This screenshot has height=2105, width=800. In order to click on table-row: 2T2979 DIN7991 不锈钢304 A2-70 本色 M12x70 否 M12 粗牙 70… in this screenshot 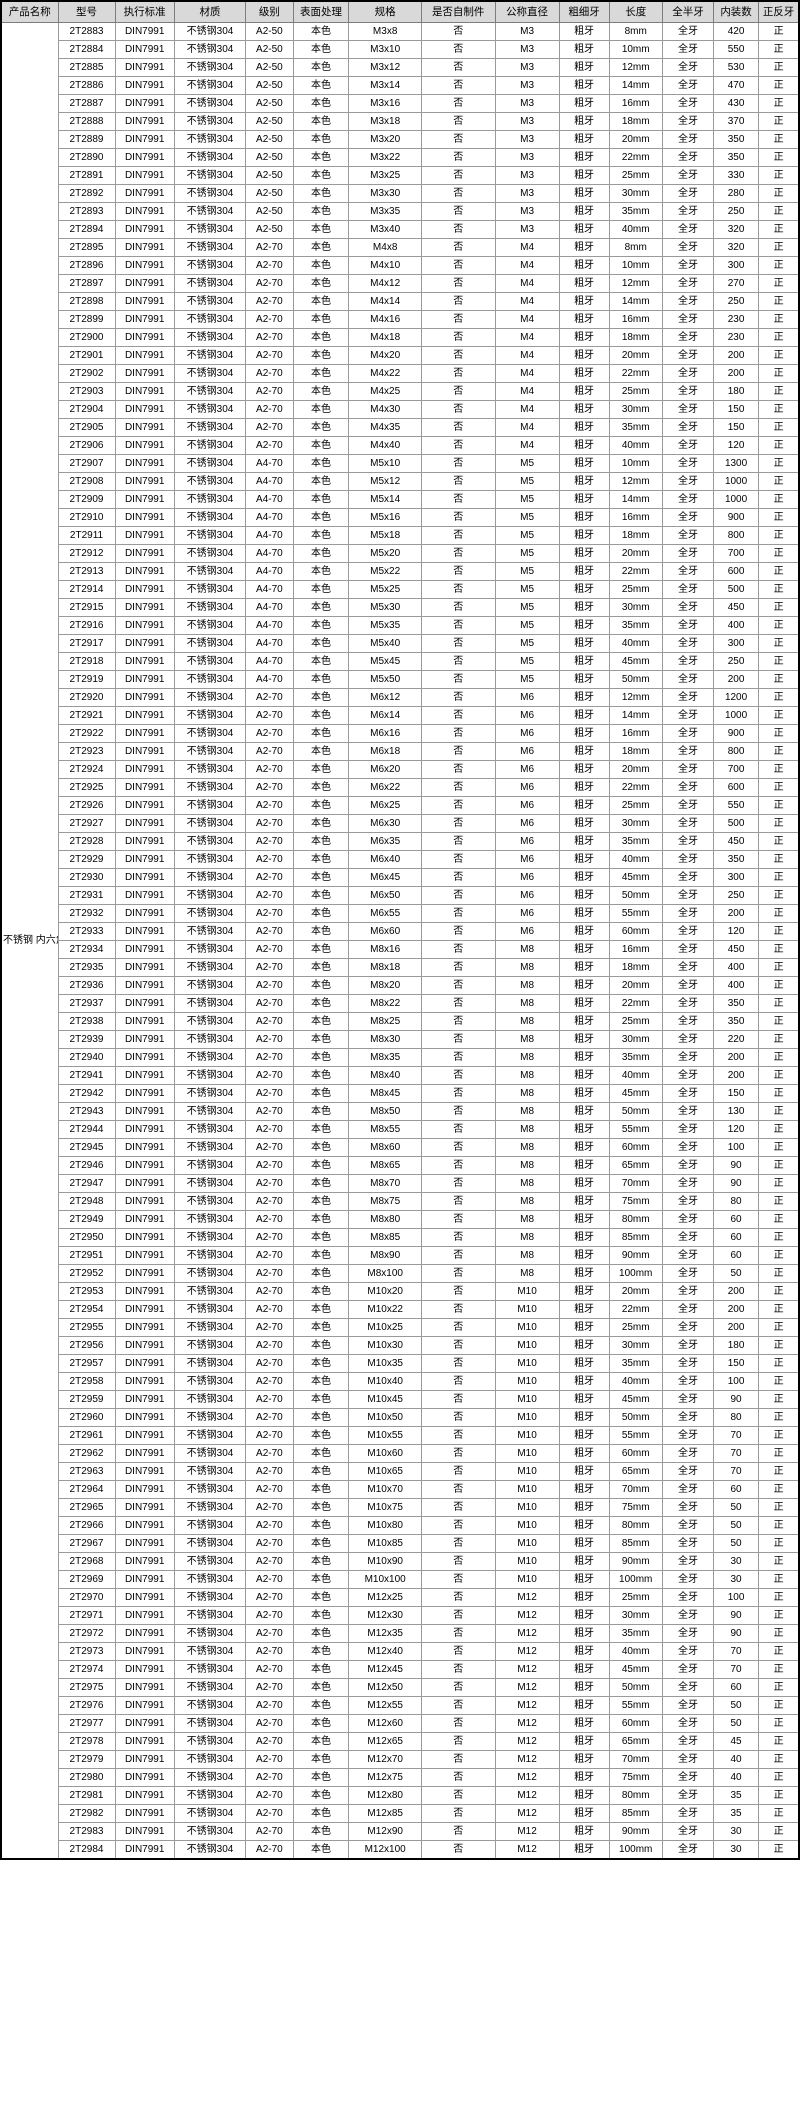, I will do `click(400, 1759)`.